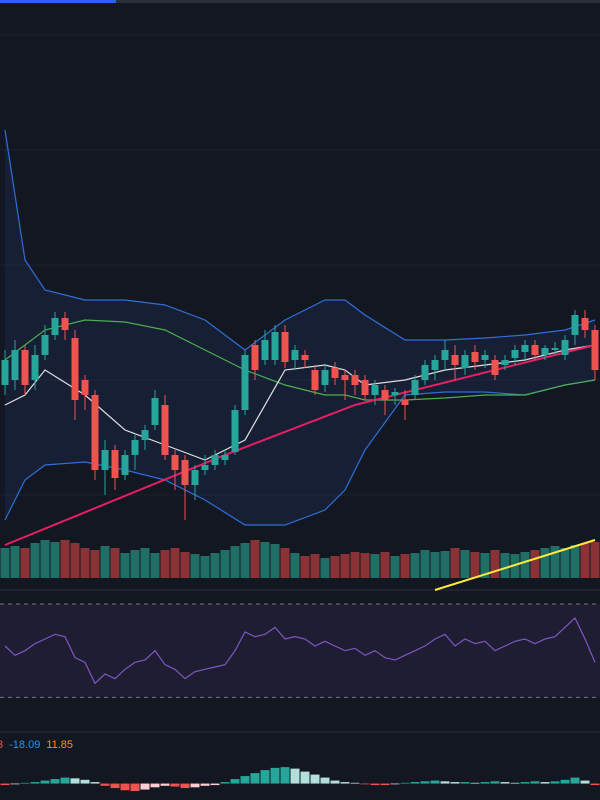 The image size is (600, 800). Describe the element at coordinates (515, 565) in the screenshot. I see `overlay-line` at that location.